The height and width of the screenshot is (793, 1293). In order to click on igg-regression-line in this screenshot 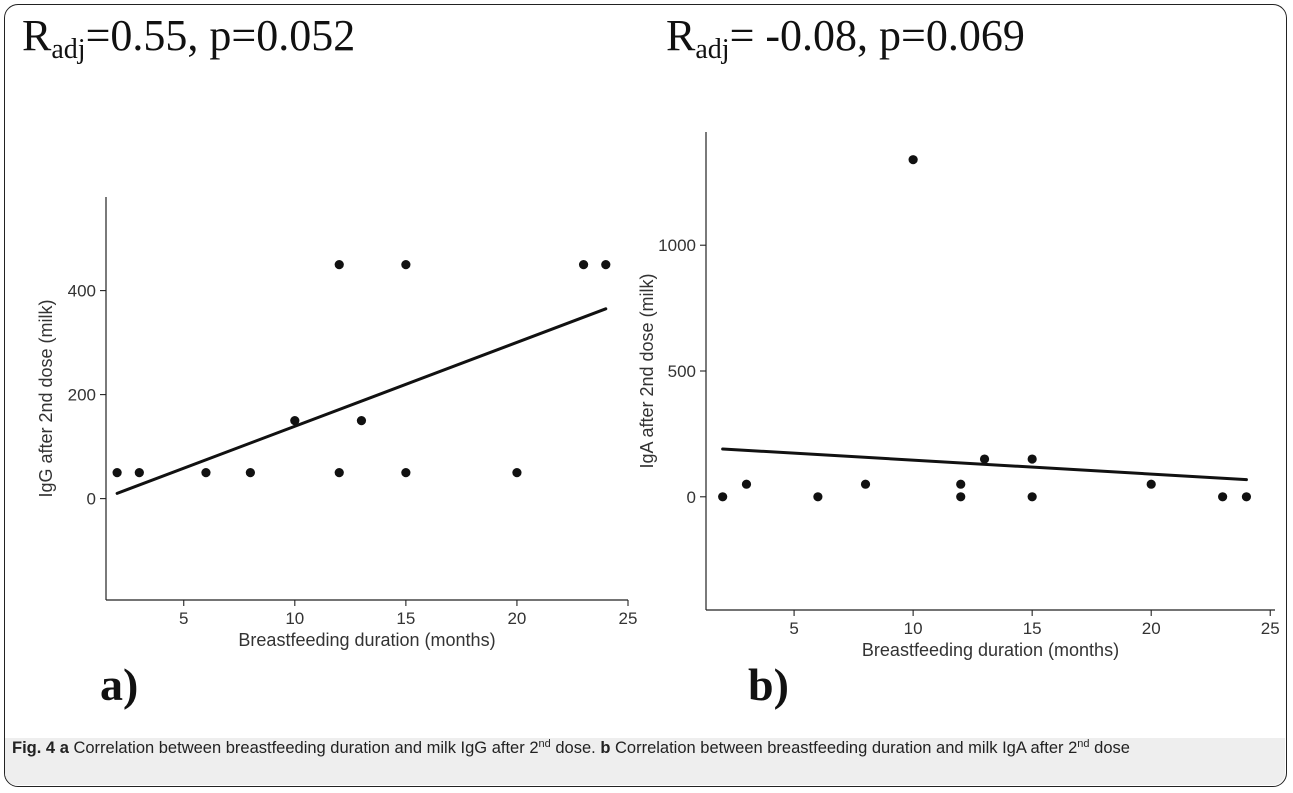, I will do `click(361, 401)`.